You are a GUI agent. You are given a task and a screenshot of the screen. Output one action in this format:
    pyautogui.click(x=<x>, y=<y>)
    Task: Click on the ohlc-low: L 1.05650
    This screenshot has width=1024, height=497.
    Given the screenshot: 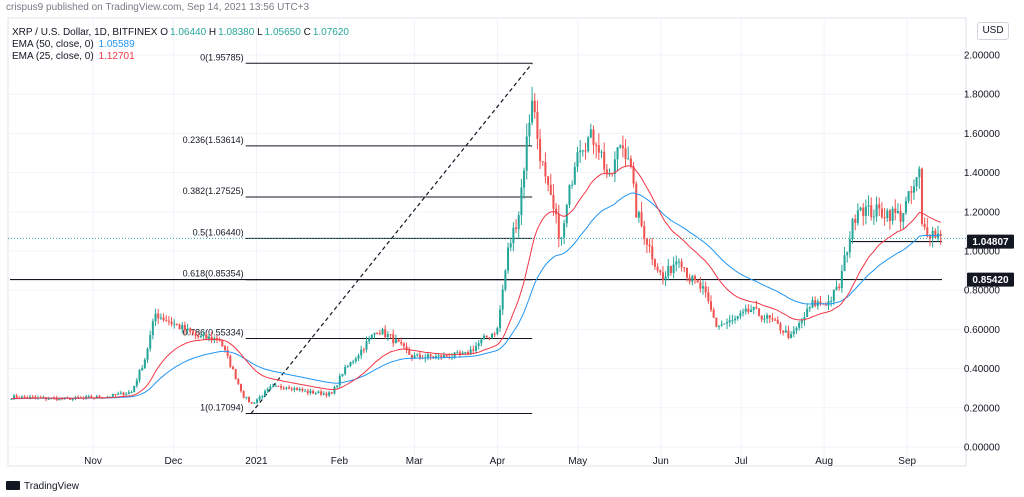 What is the action you would take?
    pyautogui.click(x=279, y=32)
    